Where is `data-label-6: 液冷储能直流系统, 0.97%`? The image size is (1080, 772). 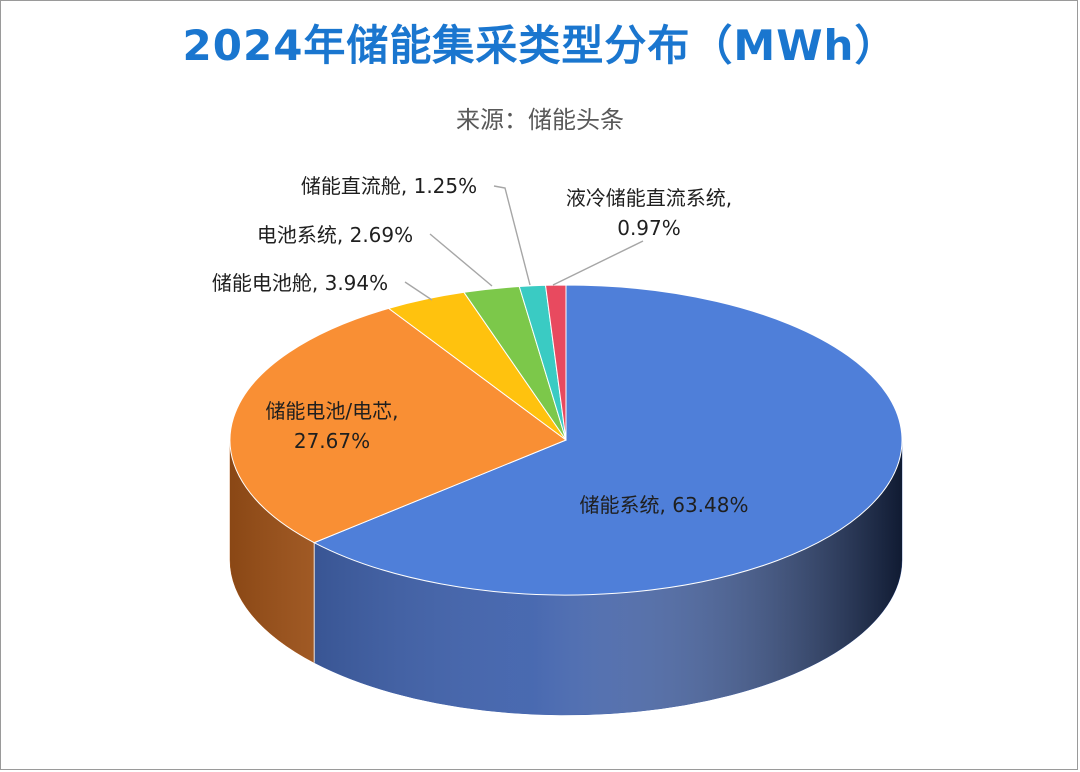
data-label-6: 液冷储能直流系统, 0.97% is located at coordinates (649, 213).